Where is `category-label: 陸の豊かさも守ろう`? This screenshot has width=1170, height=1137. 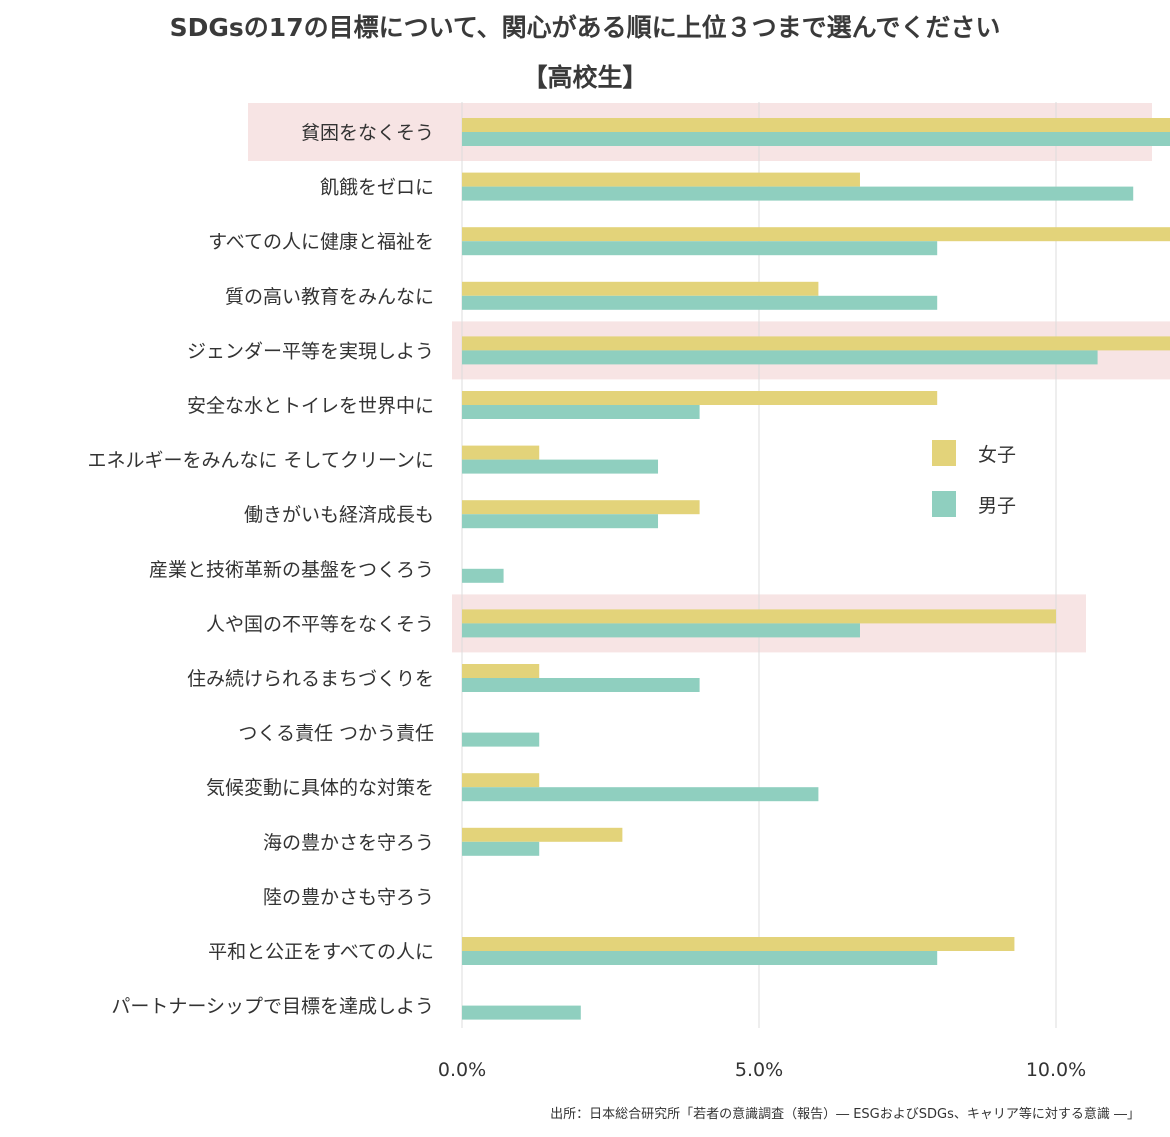
category-label: 陸の豊かさも守ろう is located at coordinates (348, 897).